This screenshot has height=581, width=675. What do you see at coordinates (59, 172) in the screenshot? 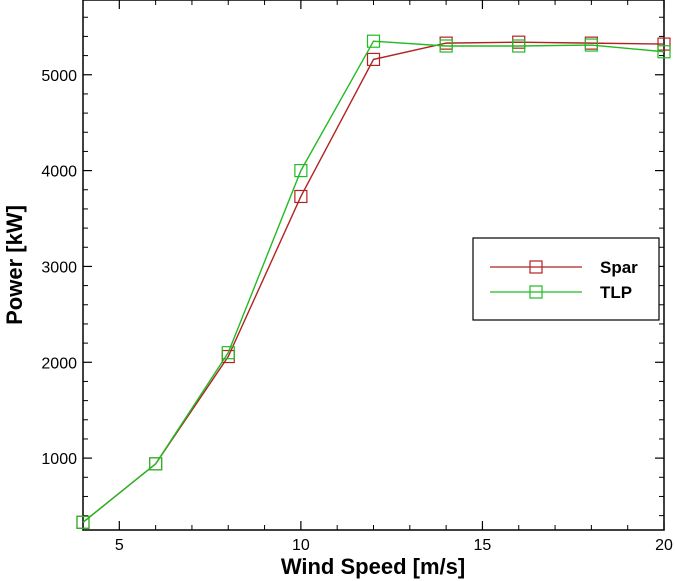
I see `y-tick-label: 4000` at bounding box center [59, 172].